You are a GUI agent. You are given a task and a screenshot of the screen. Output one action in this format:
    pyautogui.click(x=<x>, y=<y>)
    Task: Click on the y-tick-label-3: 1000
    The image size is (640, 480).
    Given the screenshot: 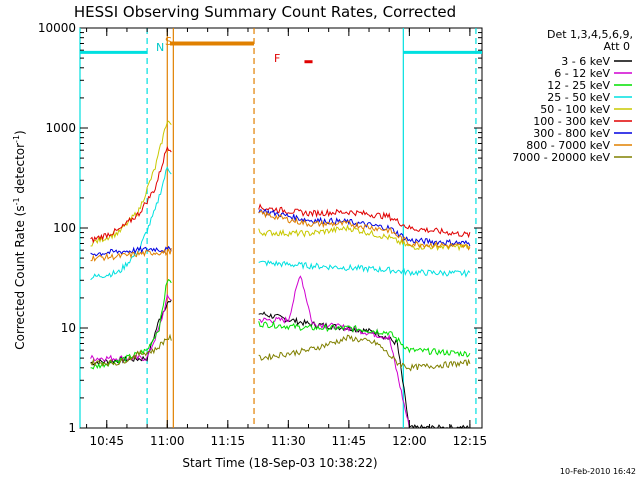 What is the action you would take?
    pyautogui.click(x=60, y=128)
    